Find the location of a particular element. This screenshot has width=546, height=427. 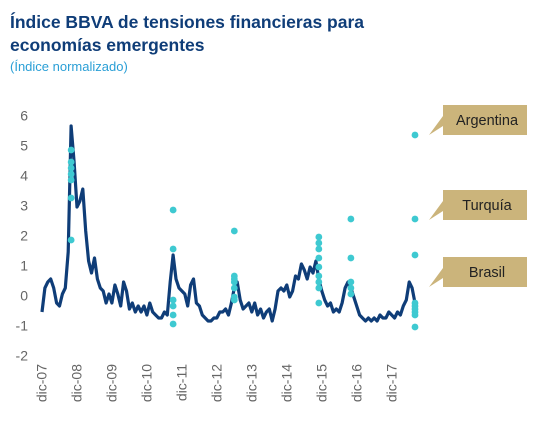

y-tick-label: 0 is located at coordinates (24, 296).